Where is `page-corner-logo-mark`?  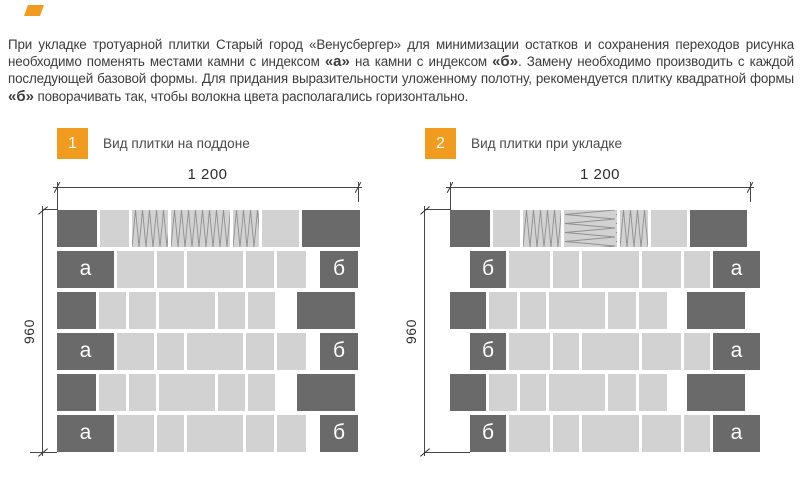
page-corner-logo-mark is located at coordinates (34, 10).